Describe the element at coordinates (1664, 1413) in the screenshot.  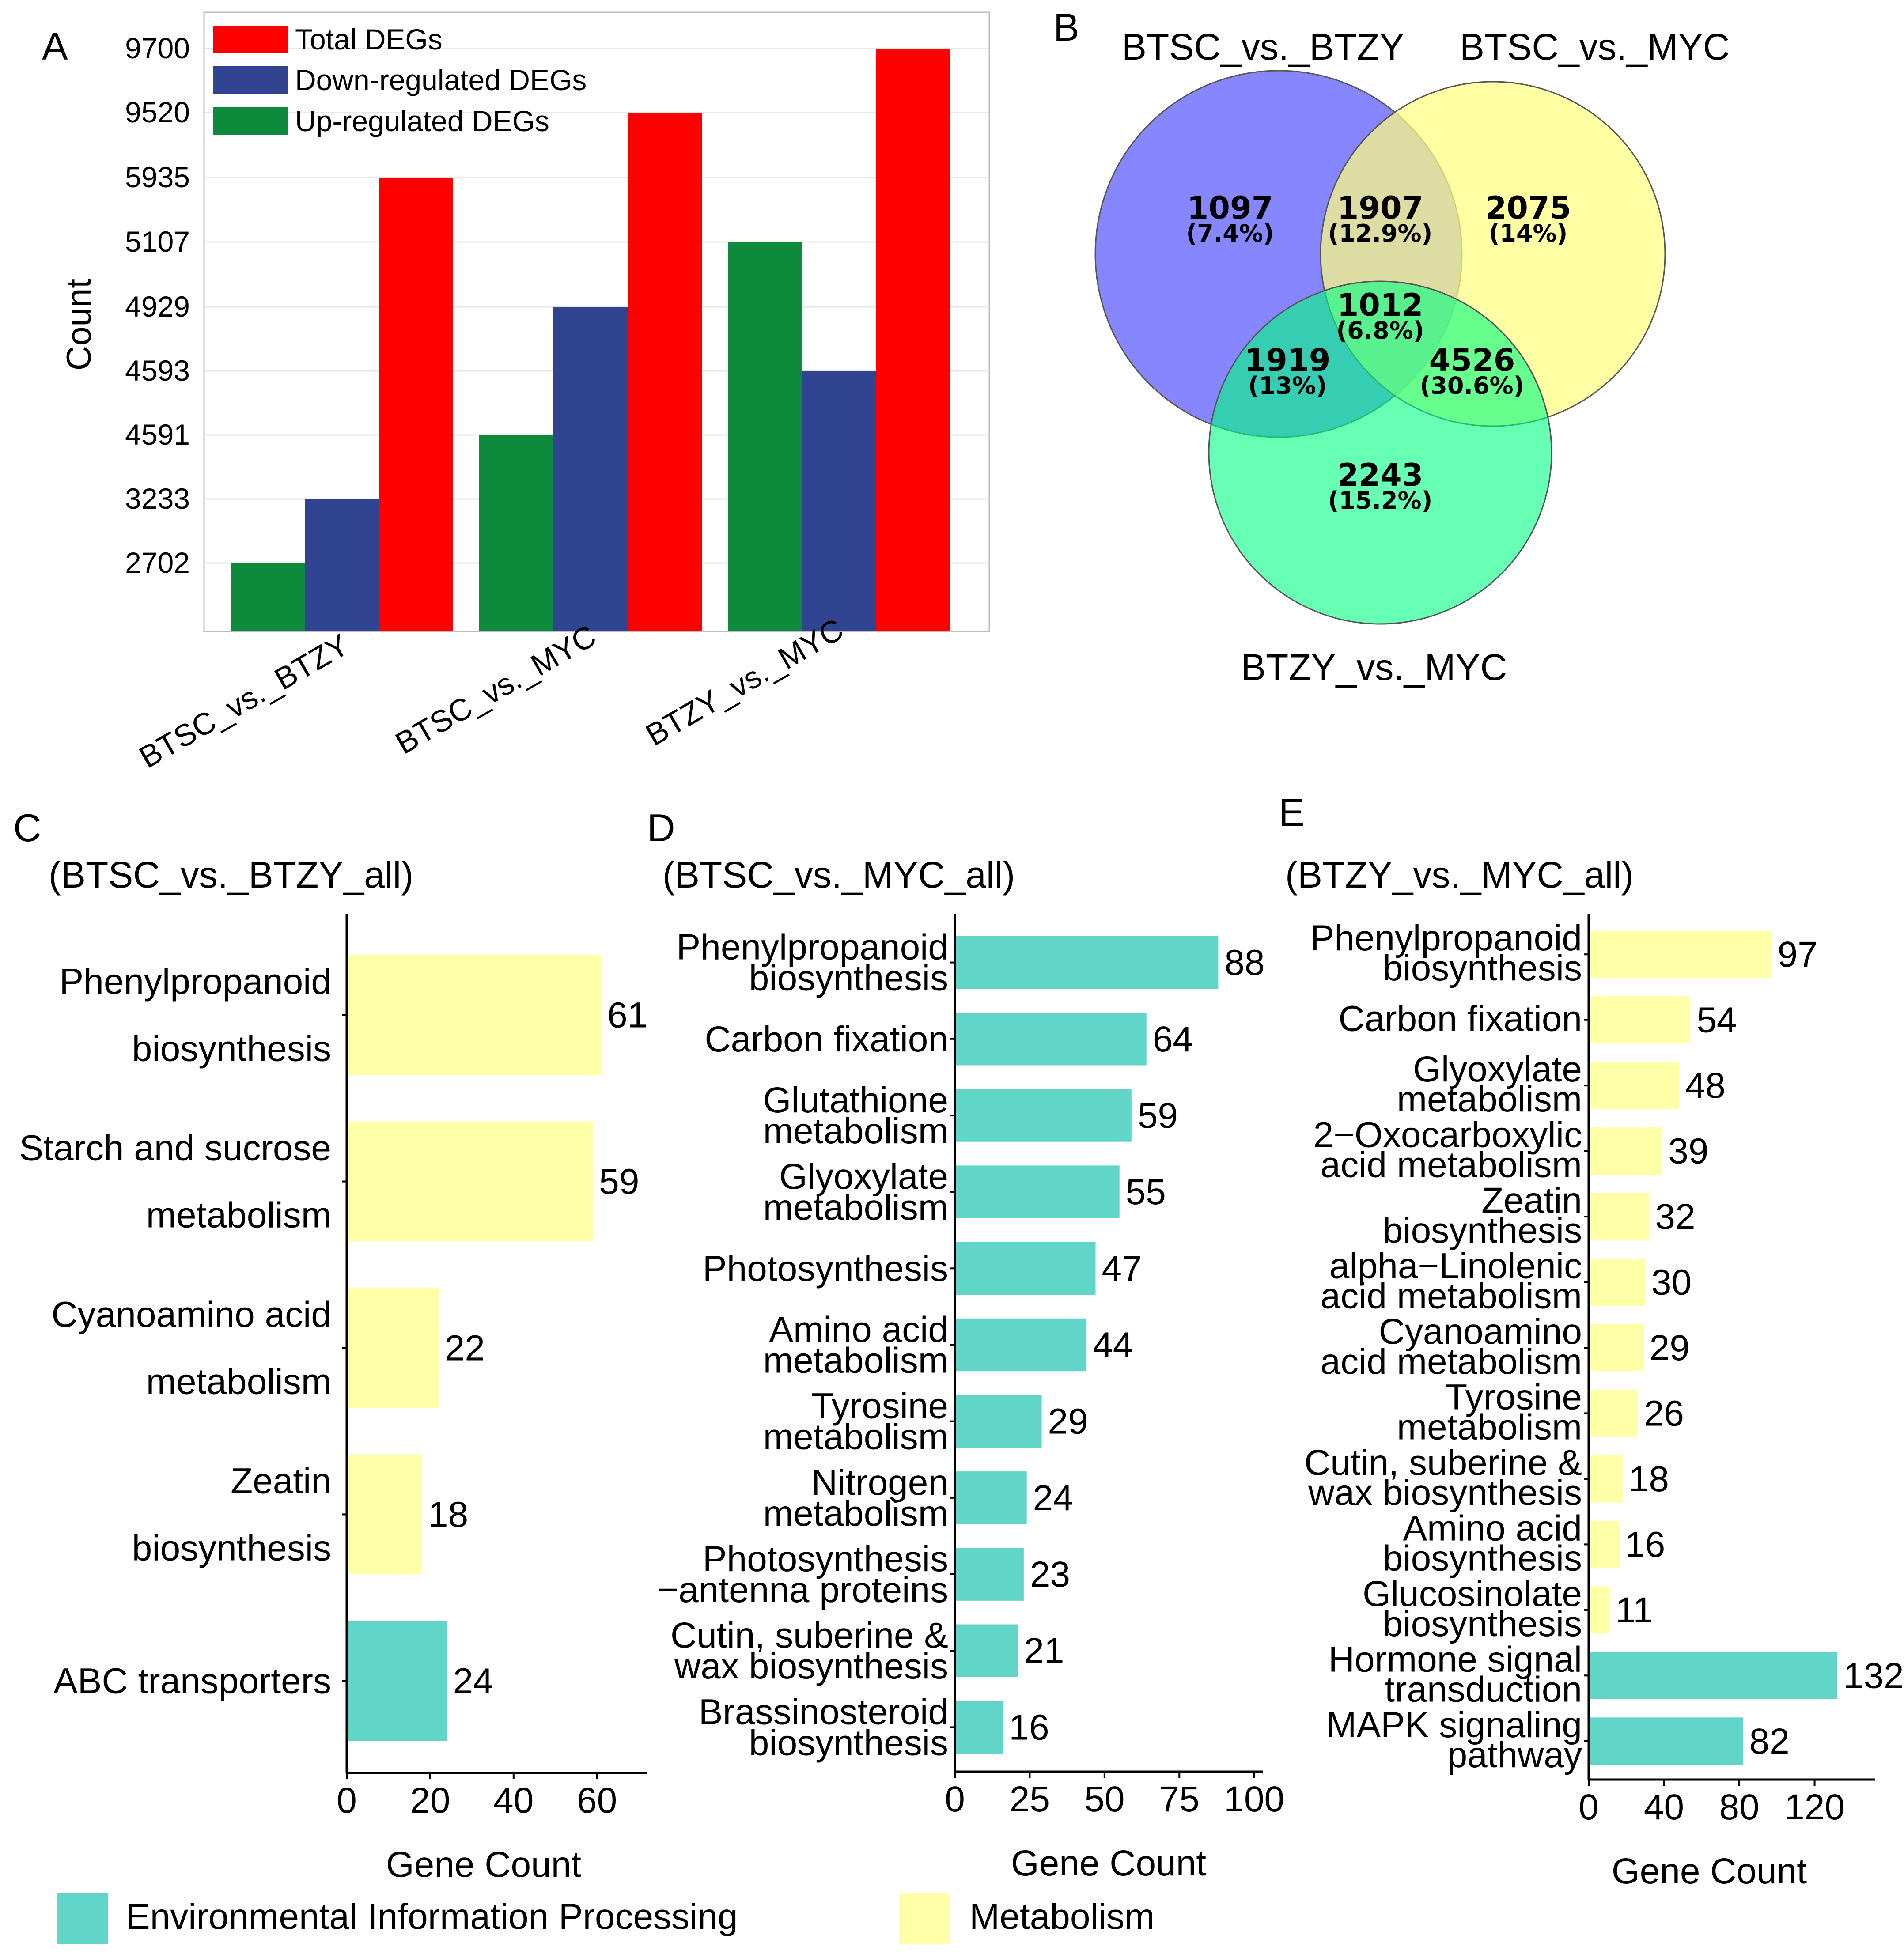
I see `bar-value-label: 26` at that location.